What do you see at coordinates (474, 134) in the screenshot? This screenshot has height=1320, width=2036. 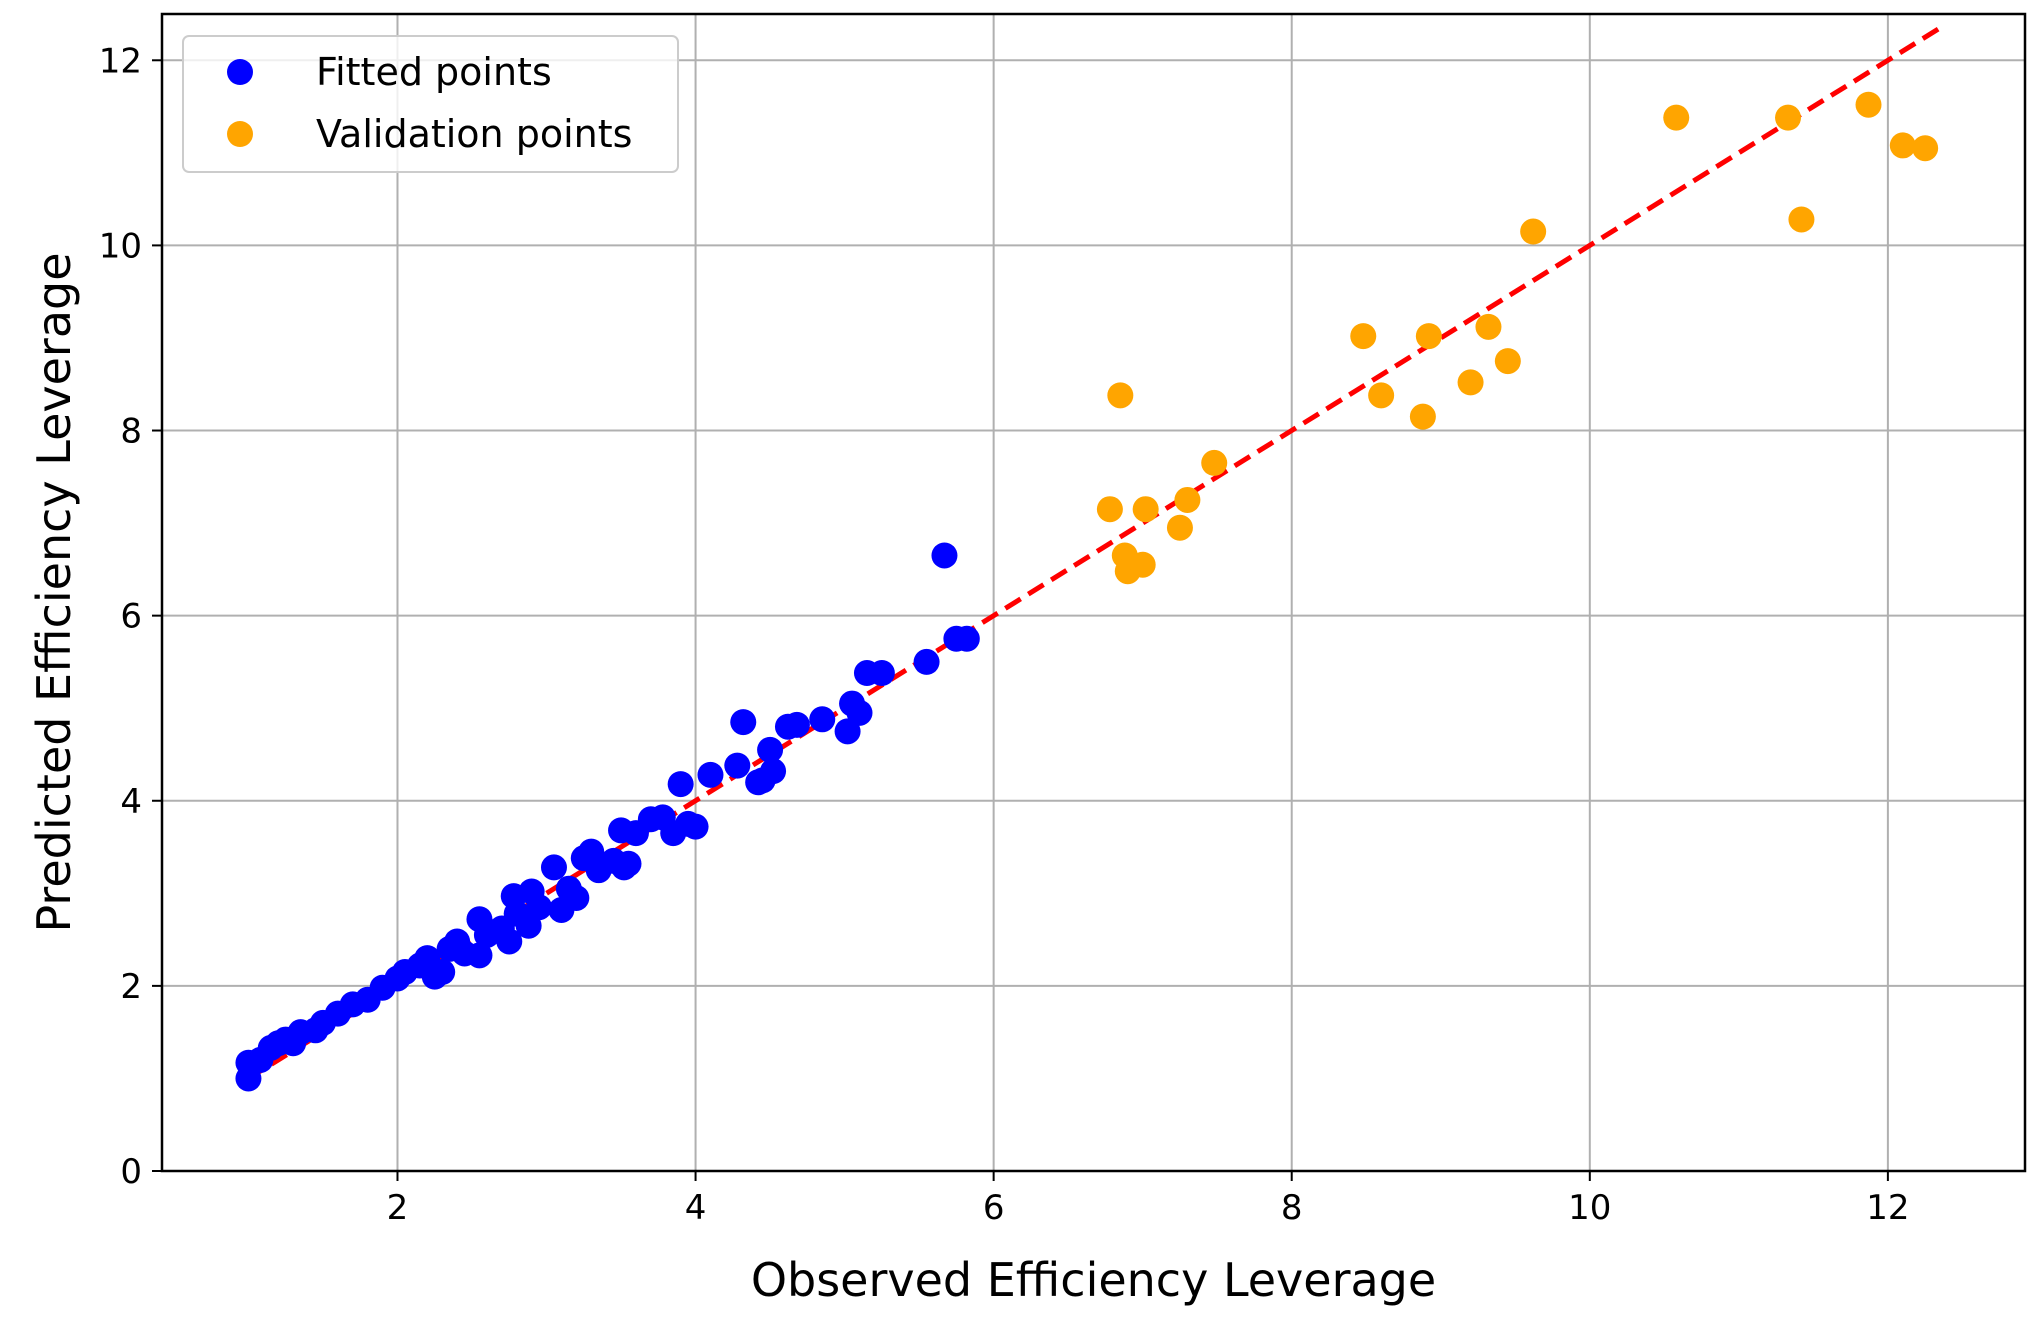 I see `legend-label-validation: Validation points` at bounding box center [474, 134].